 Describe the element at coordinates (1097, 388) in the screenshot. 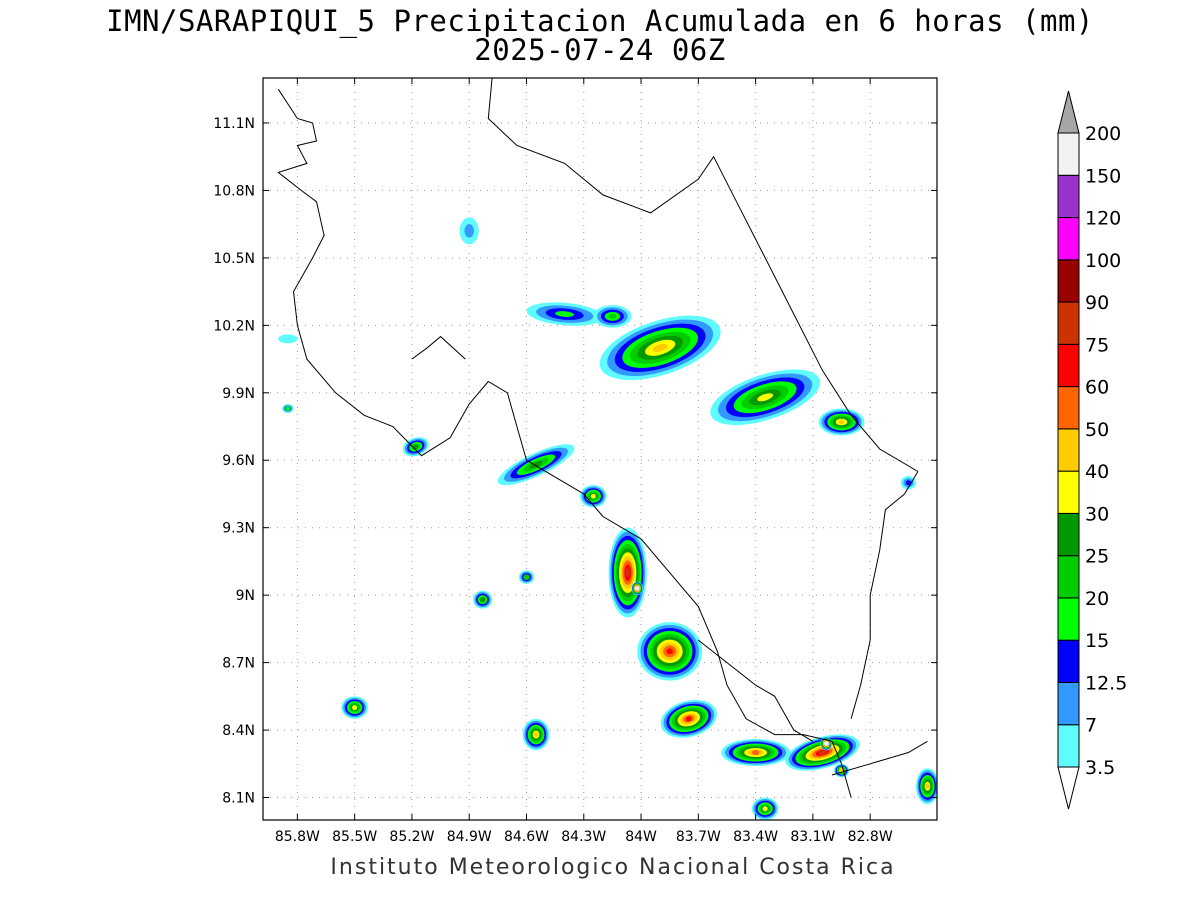

I see `colorbar-level-label: 60` at that location.